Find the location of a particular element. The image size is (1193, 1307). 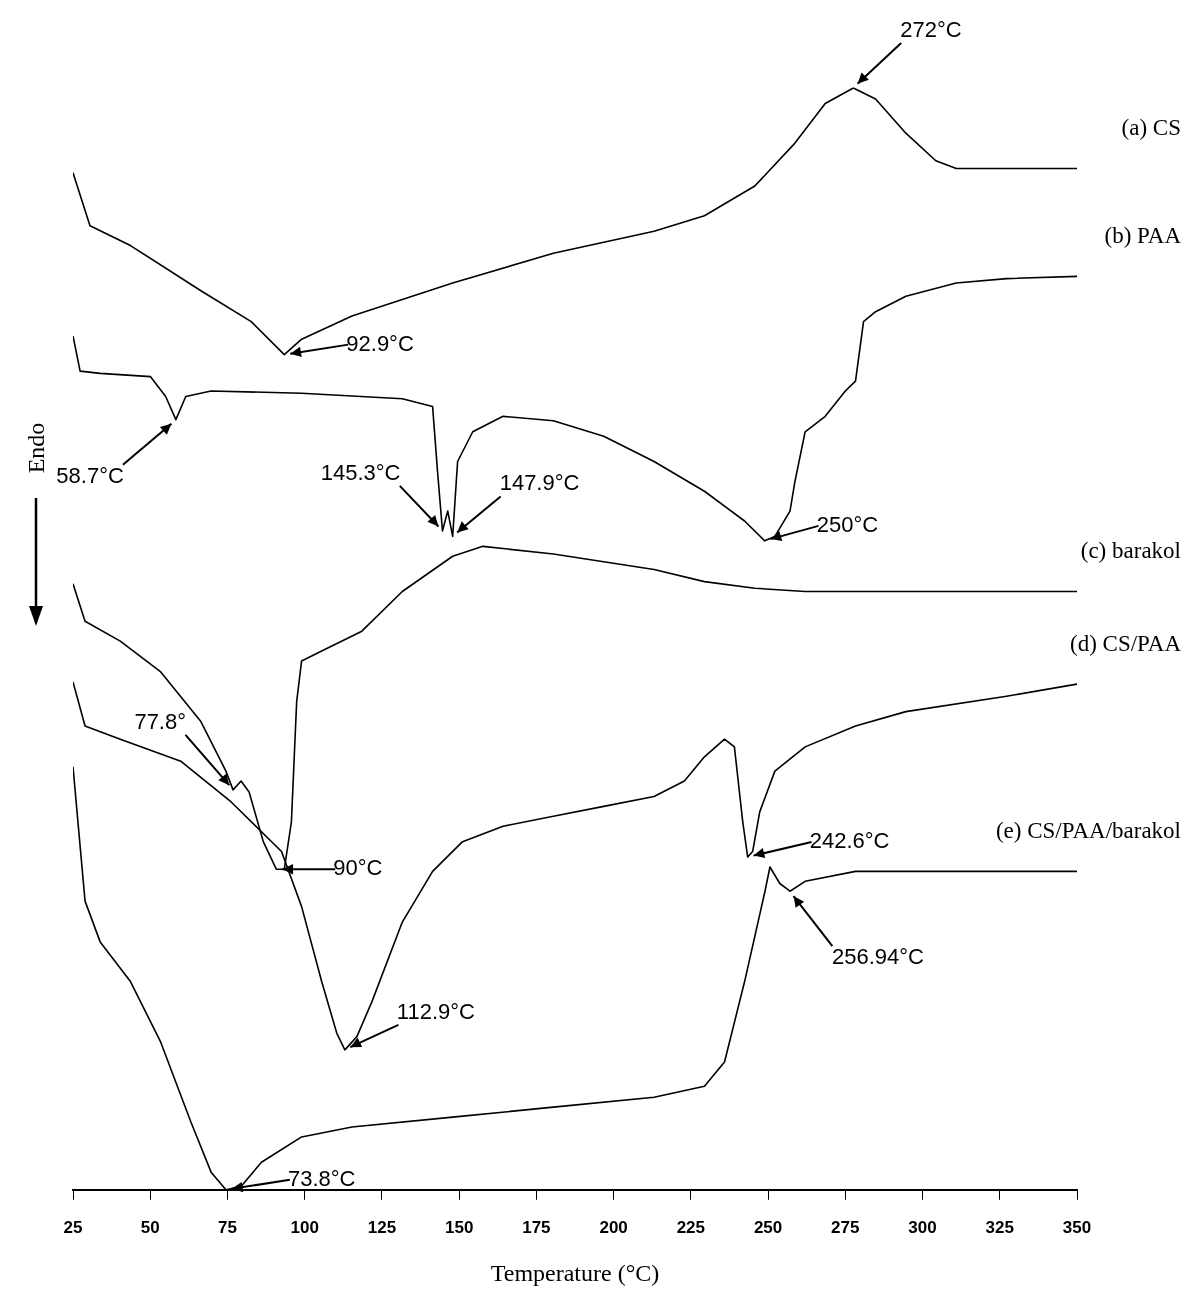

x-tick-label: 250 is located at coordinates (768, 1227).